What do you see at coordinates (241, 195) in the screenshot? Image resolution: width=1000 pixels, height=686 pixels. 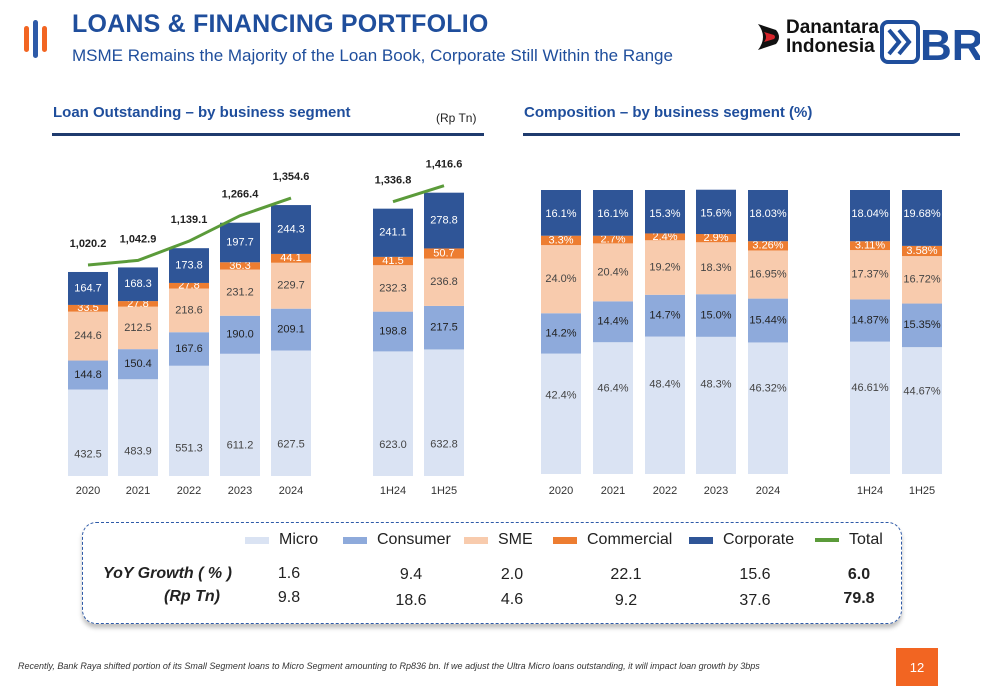 I see `label-total-2023: 1,266.4` at bounding box center [241, 195].